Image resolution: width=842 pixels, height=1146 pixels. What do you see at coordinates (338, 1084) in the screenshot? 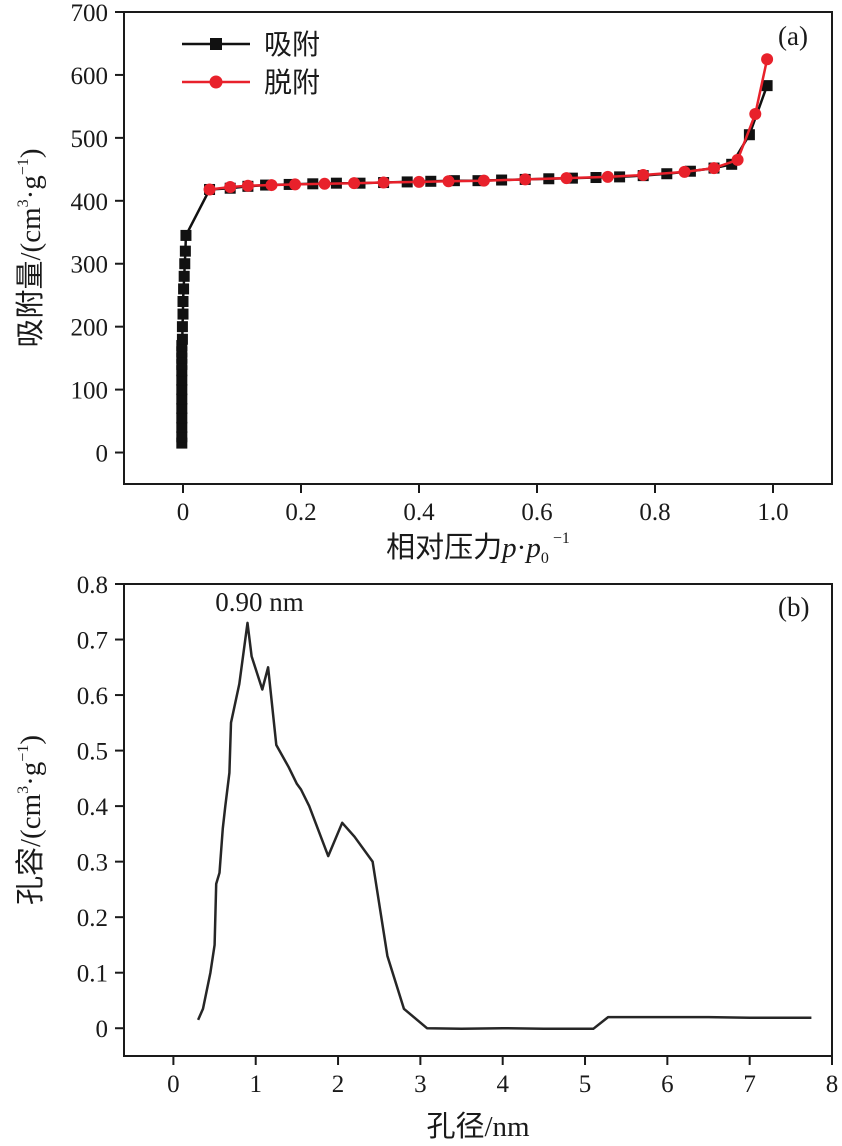
I see `panel-b-x-tick-label: 2` at bounding box center [338, 1084].